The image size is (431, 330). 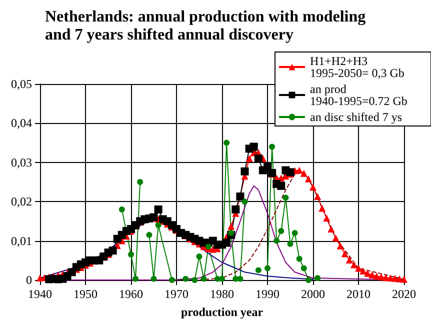 I want to click on y-tick-label: 0,04, so click(x=21, y=123).